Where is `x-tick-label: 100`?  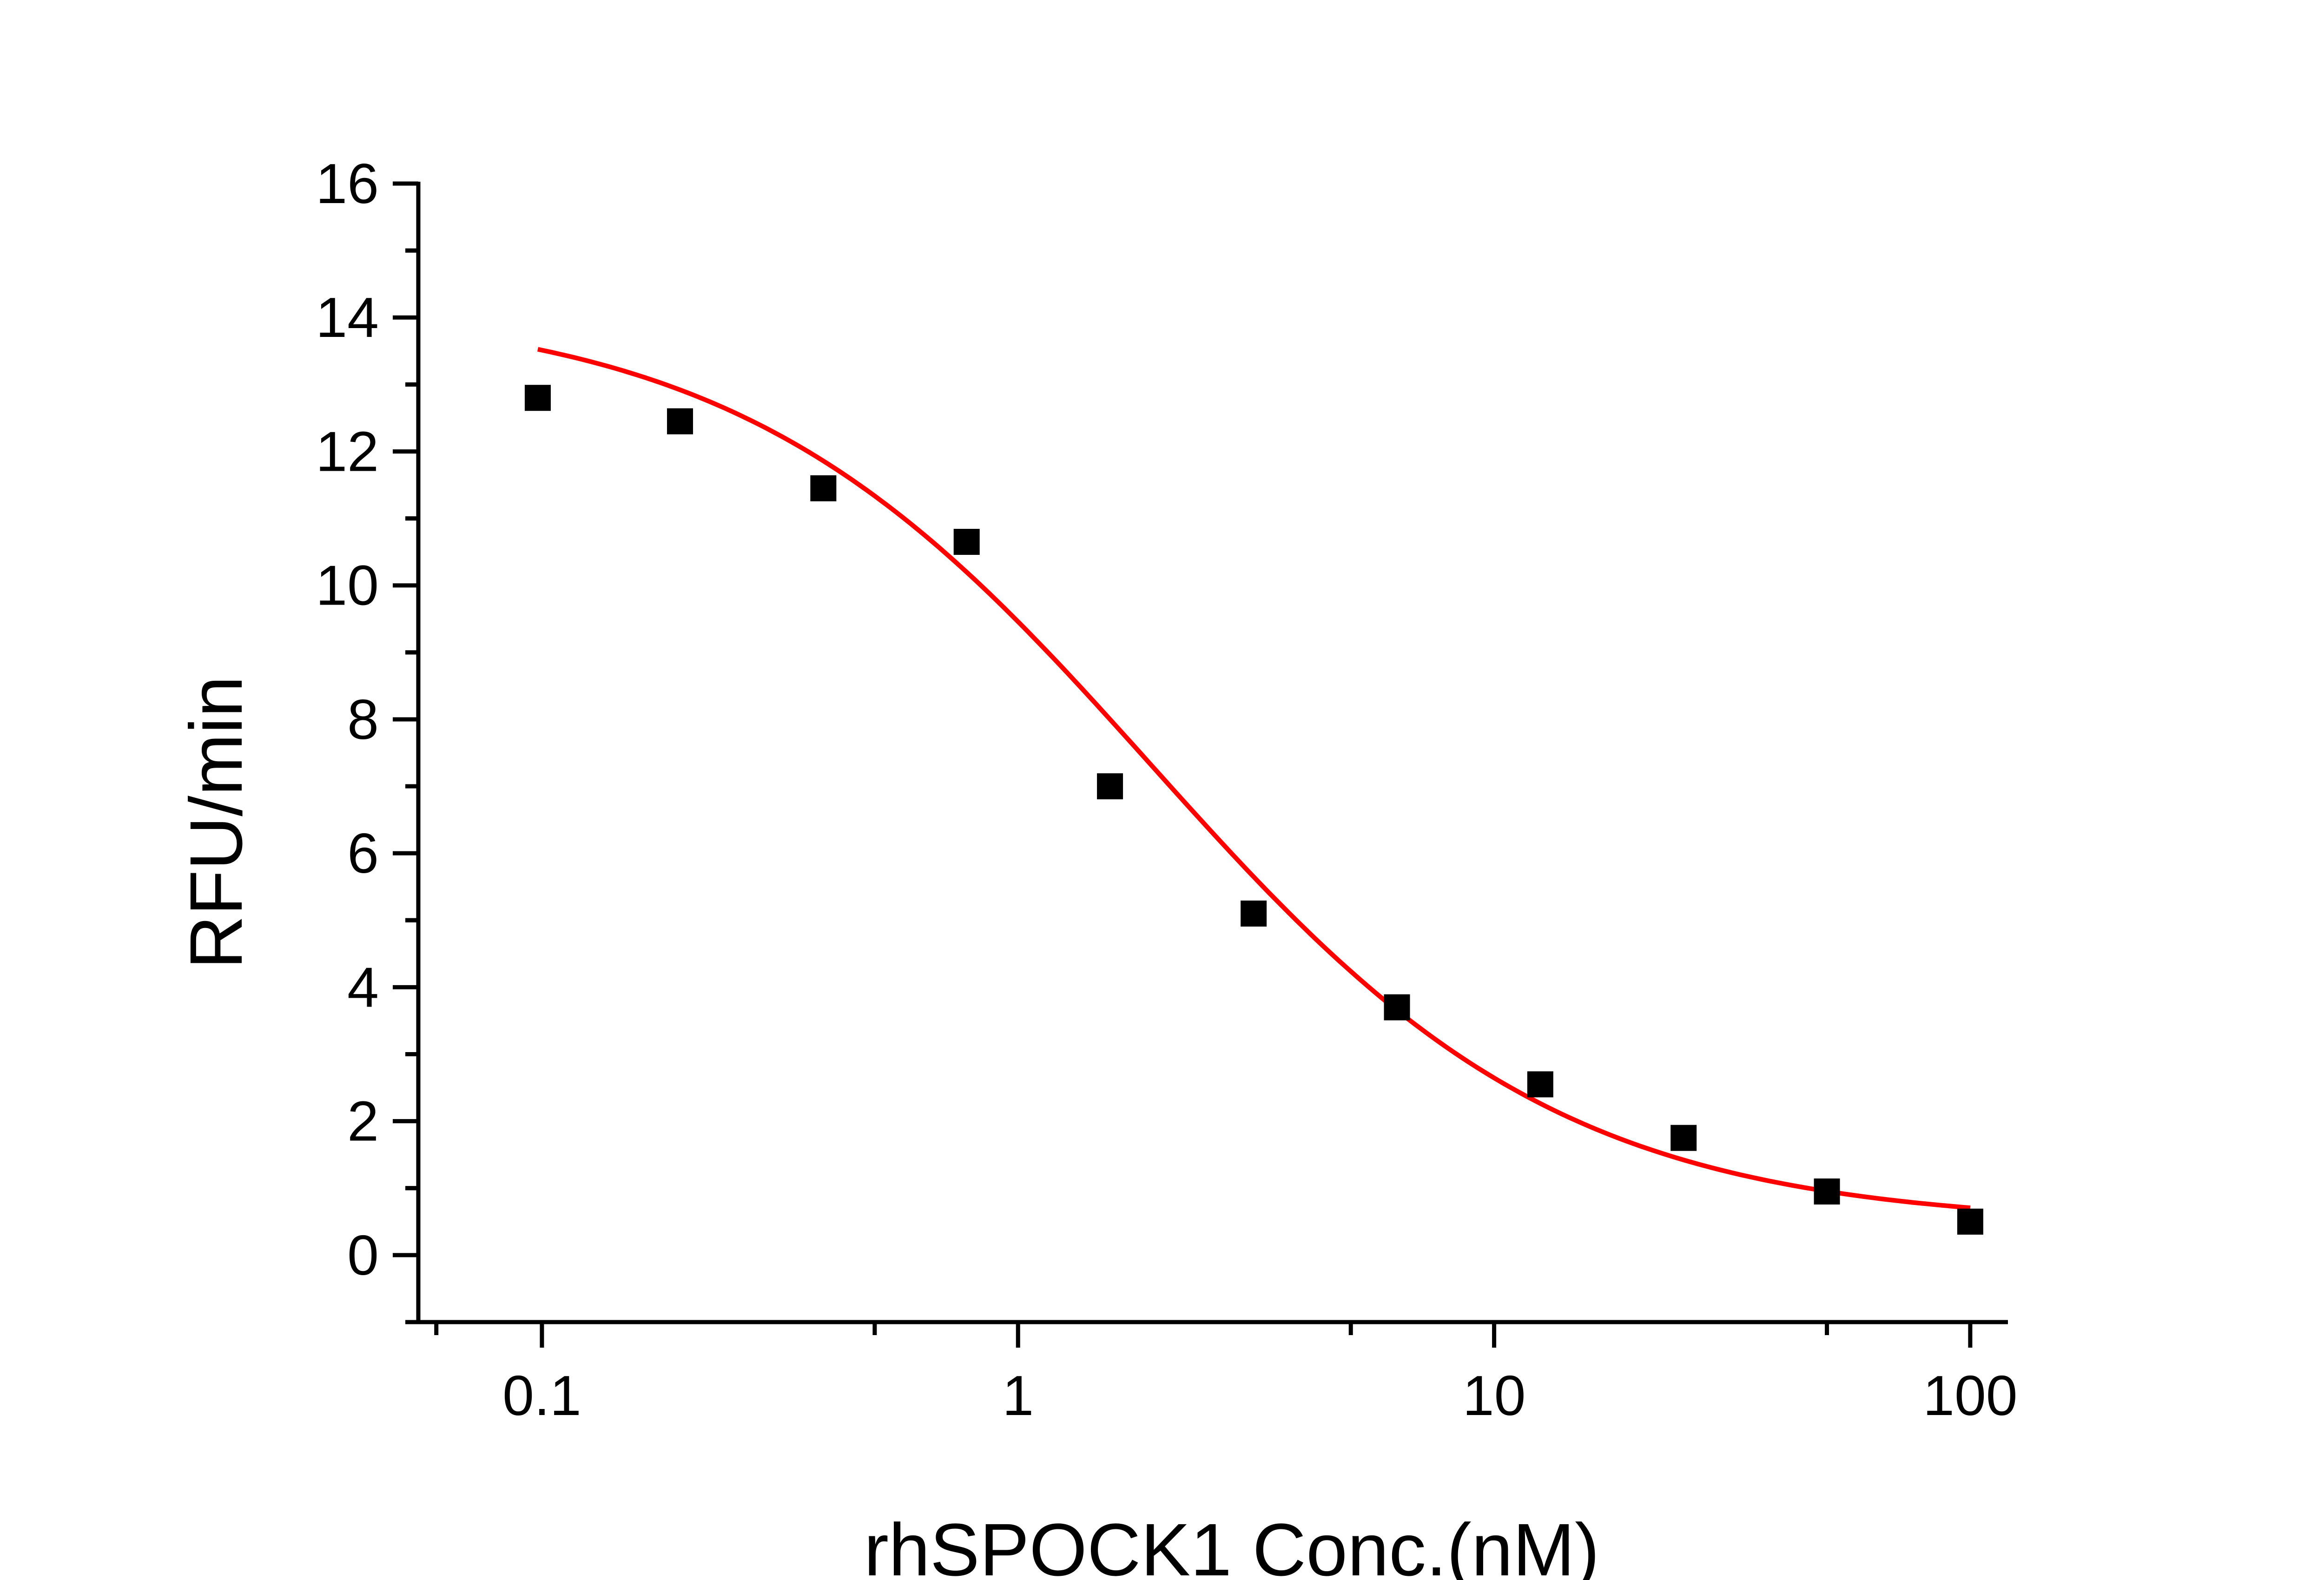
x-tick-label: 100 is located at coordinates (1970, 1395).